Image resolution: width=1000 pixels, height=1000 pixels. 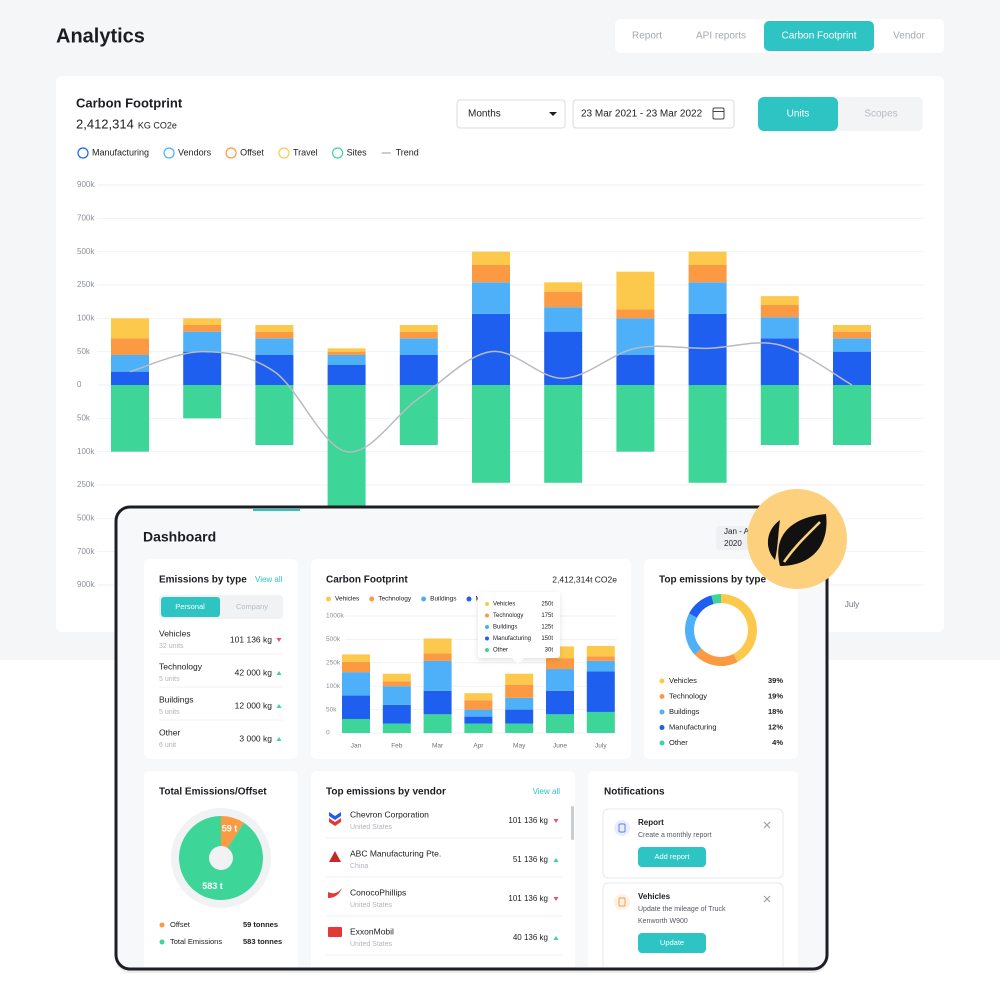 I want to click on card-total: 2,412,314t CO2e, so click(x=584, y=579).